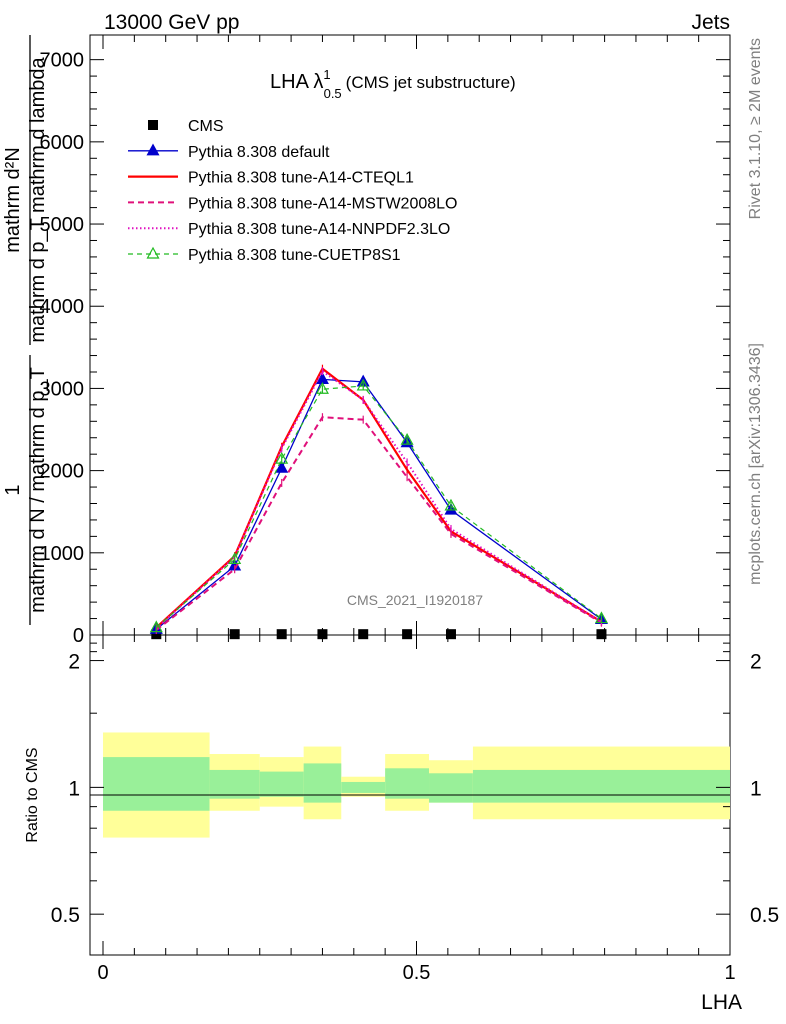  I want to click on header-left: 13000 GeV pp, so click(171, 22).